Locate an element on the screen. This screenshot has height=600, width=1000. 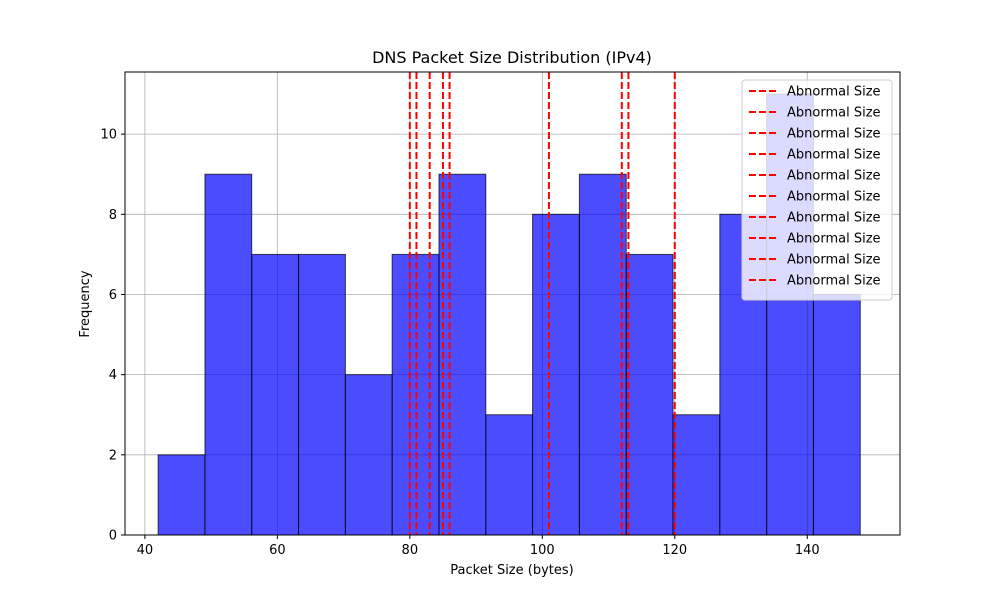
x-tick-label: 120 is located at coordinates (674, 550).